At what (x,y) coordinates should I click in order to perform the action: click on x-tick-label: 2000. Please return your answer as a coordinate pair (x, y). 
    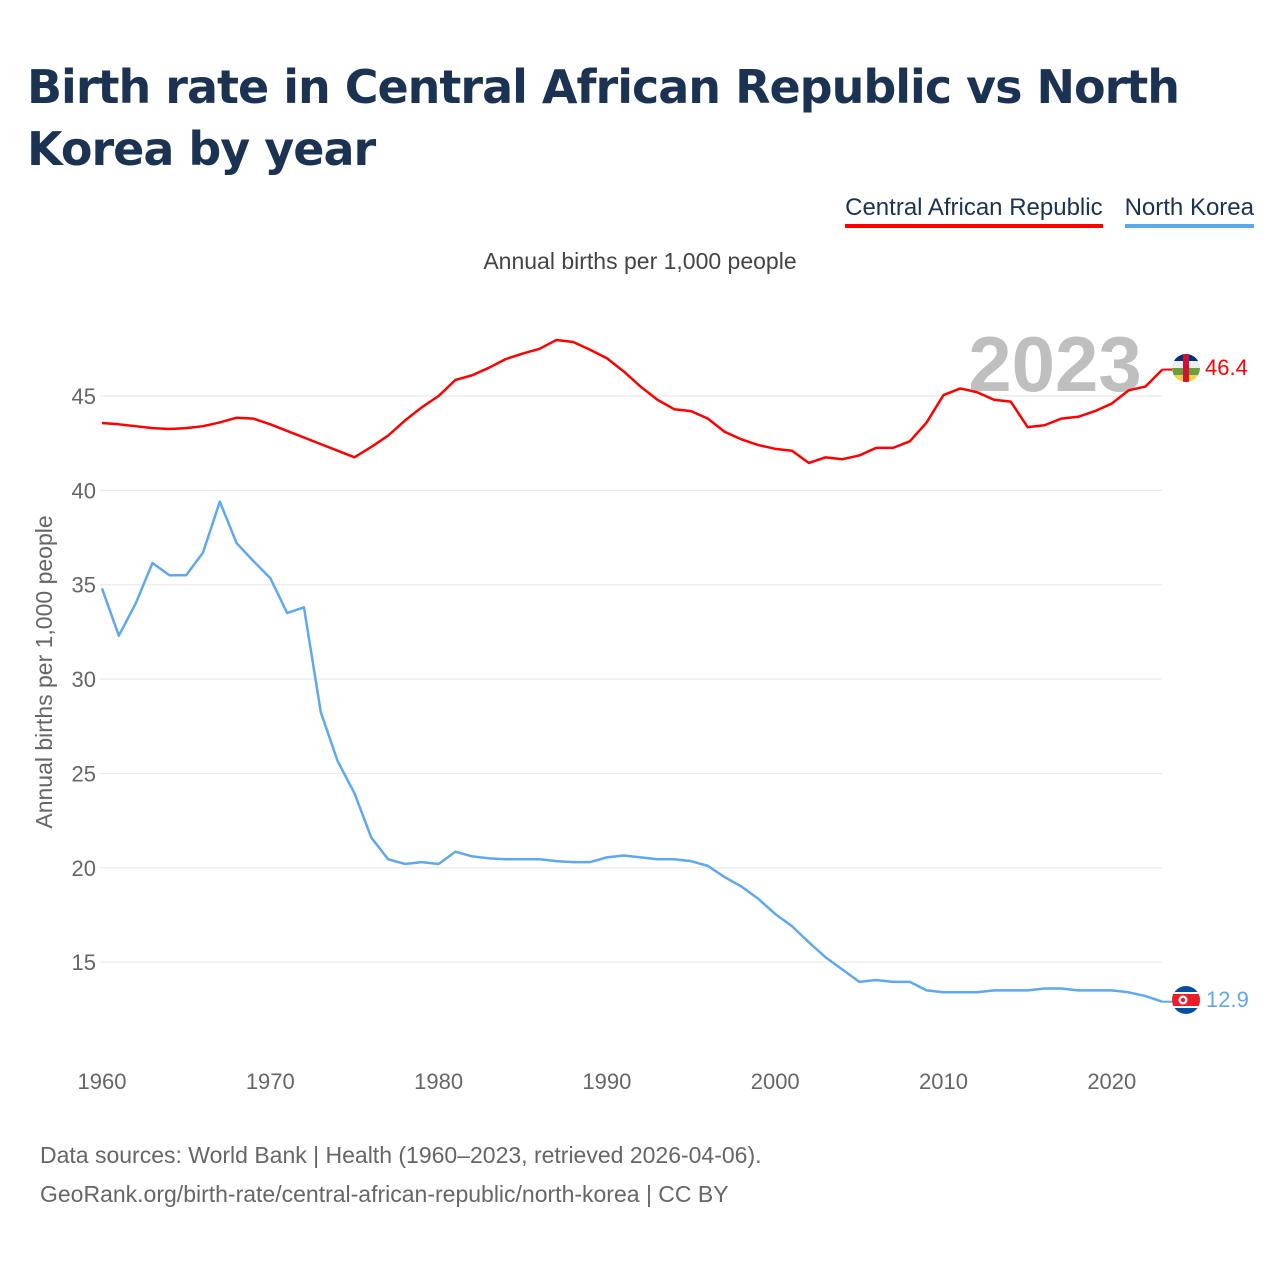
    Looking at the image, I should click on (775, 1081).